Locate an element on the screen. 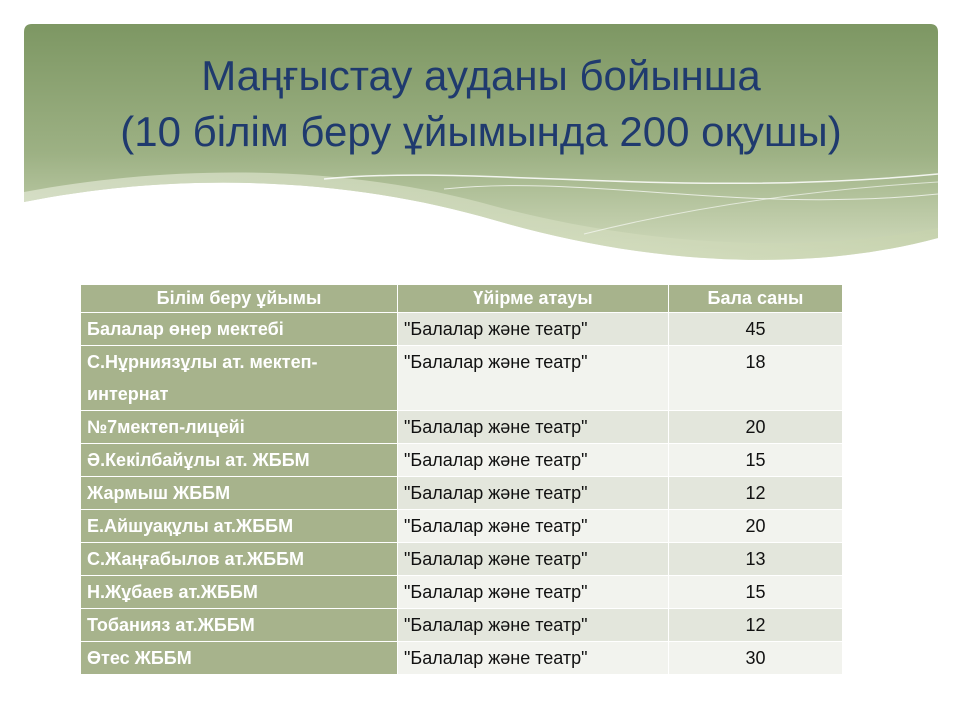  table-row: Жармыш ЖББМ "Балалар және театр" 12 is located at coordinates (461, 493).